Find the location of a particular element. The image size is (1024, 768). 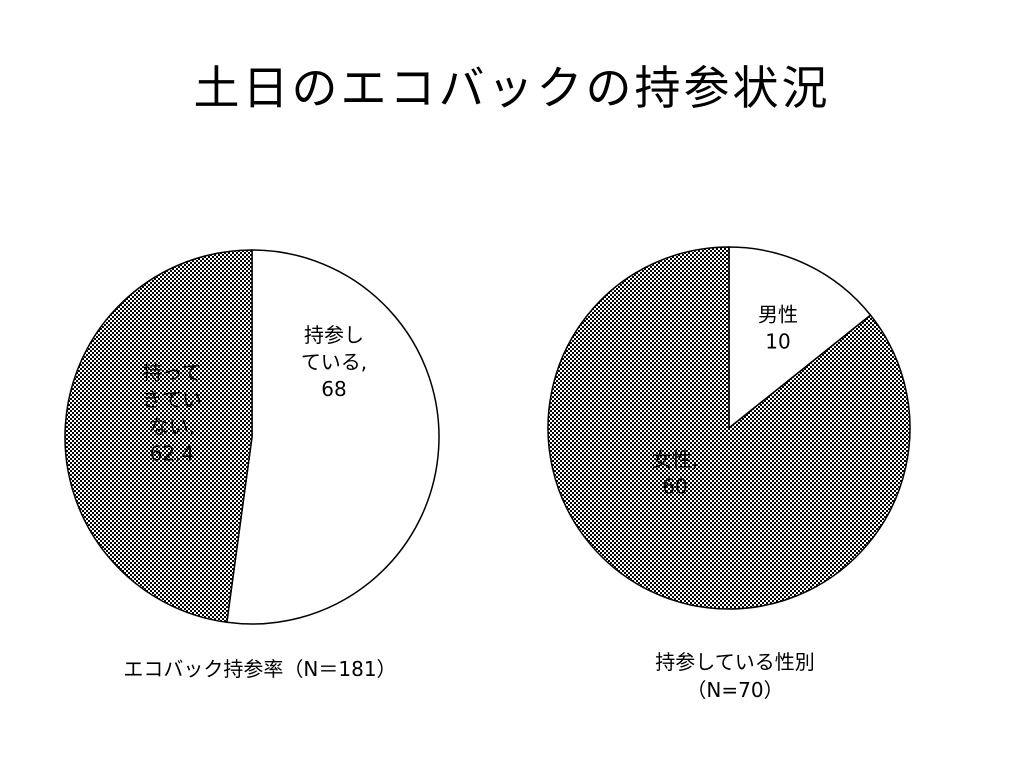

slide-title: 土日のエコバックの持参状況 is located at coordinates (512, 88).